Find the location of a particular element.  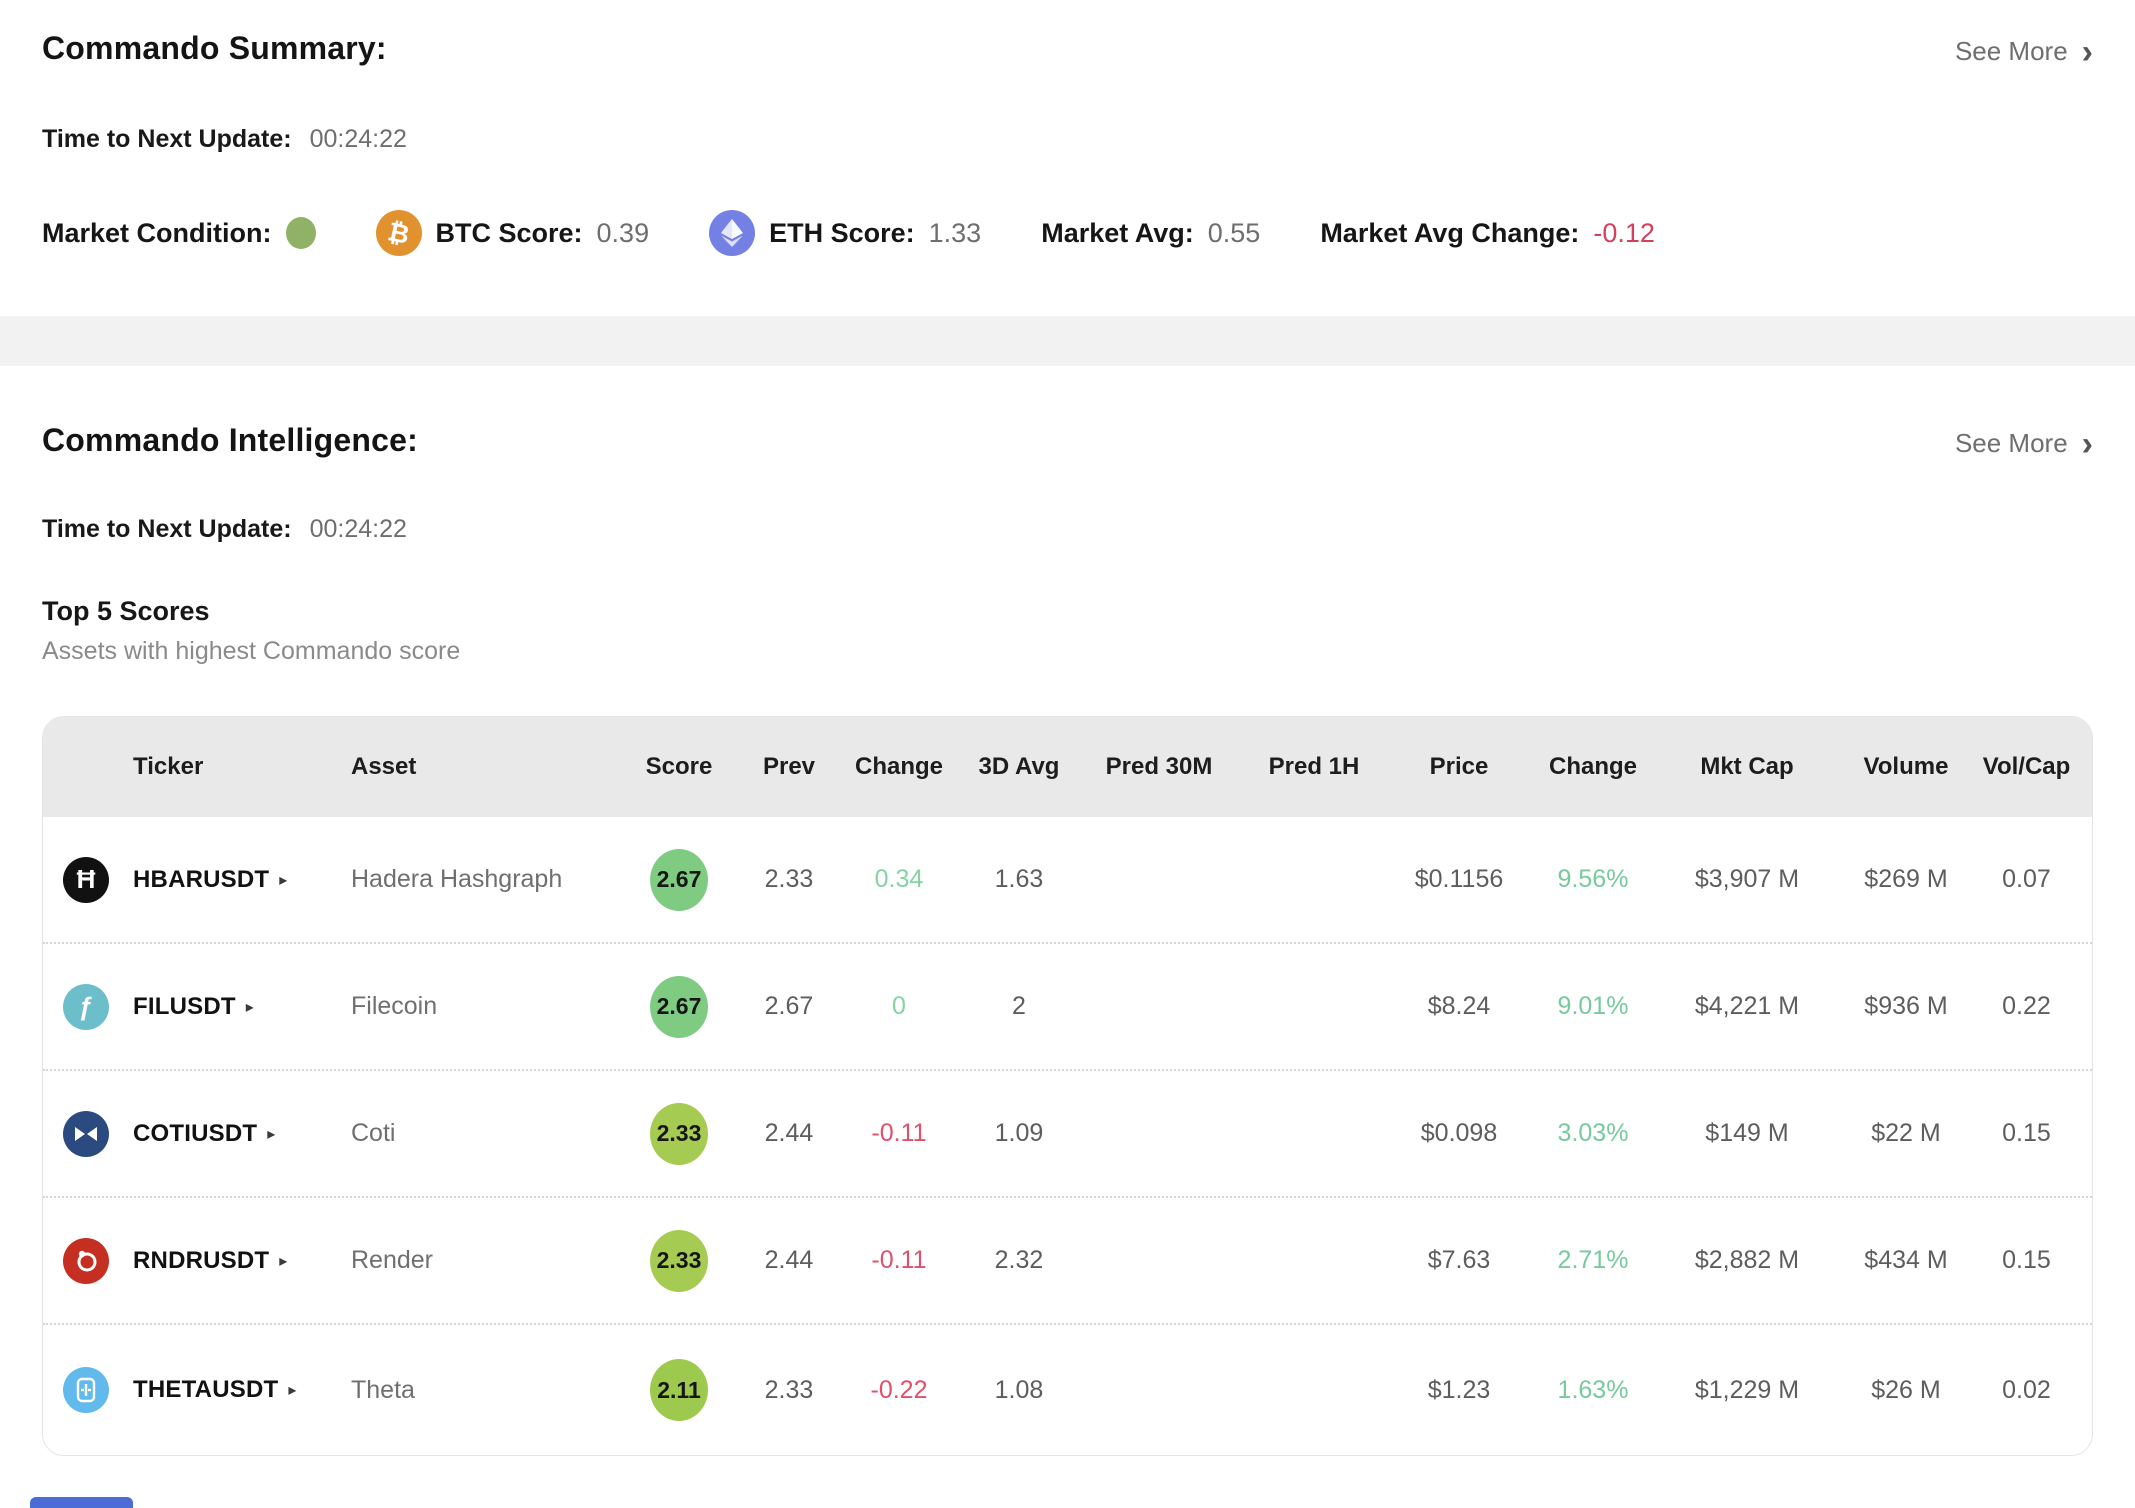

volume-value: $22 M is located at coordinates (1906, 1133).